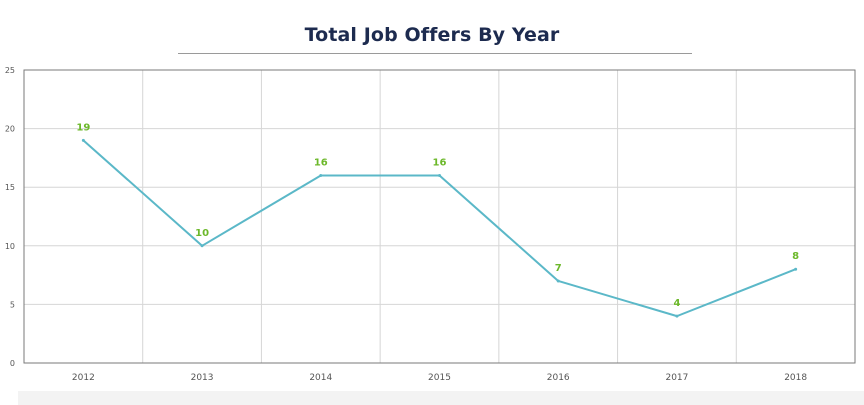 The height and width of the screenshot is (405, 864). What do you see at coordinates (676, 378) in the screenshot?
I see `x-tick-label: 2017` at bounding box center [676, 378].